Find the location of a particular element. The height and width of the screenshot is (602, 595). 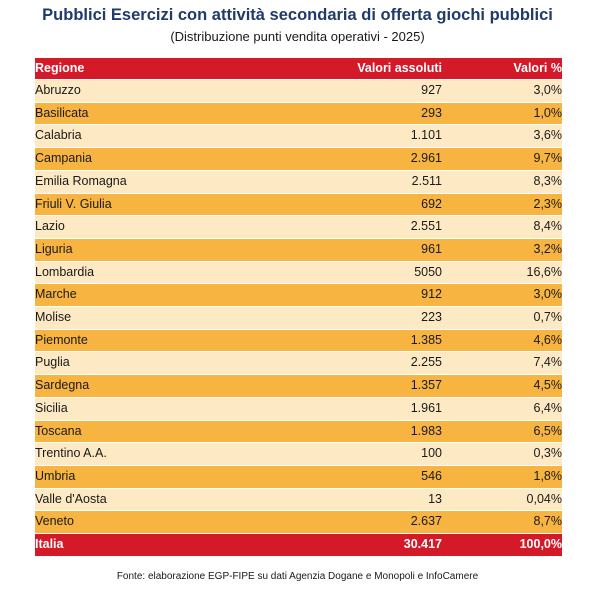

cell-absolute-value: 293 is located at coordinates (333, 114).